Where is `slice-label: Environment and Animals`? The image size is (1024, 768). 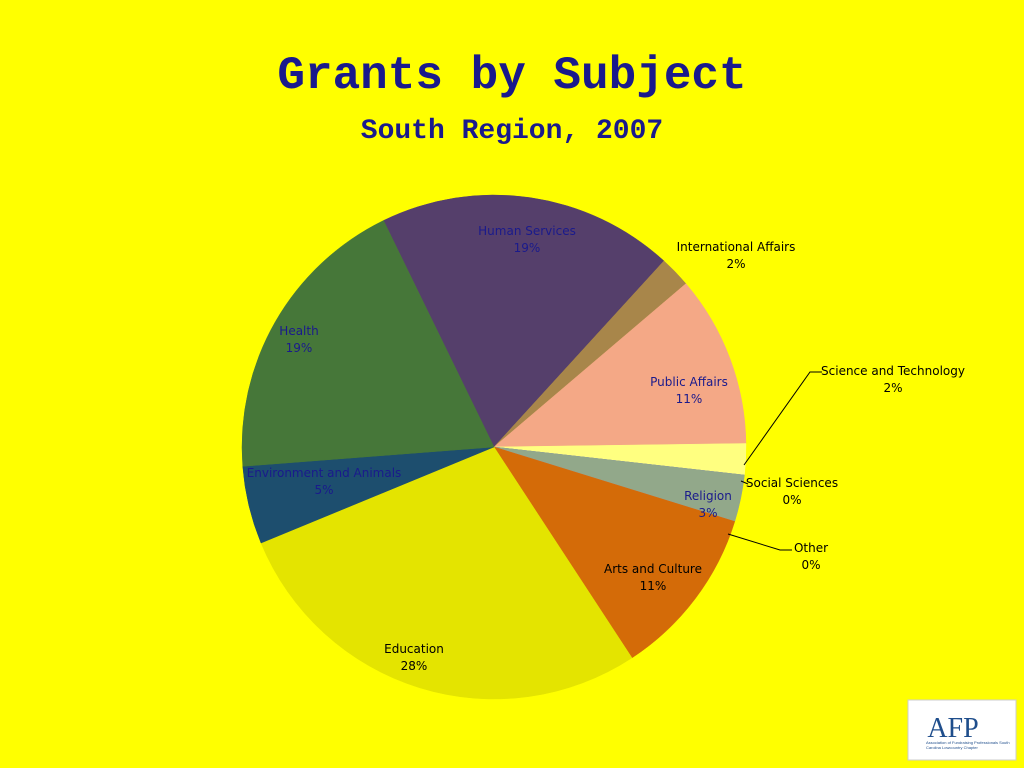
slice-label: Environment and Animals is located at coordinates (324, 473).